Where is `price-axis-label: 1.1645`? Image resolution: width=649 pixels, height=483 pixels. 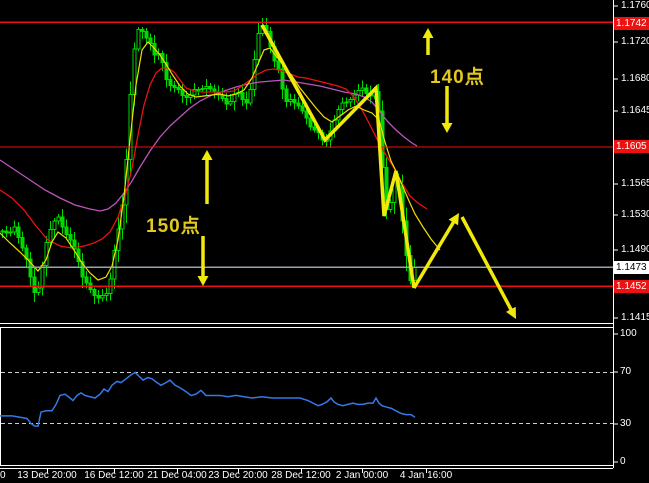 price-axis-label: 1.1645 is located at coordinates (635, 110).